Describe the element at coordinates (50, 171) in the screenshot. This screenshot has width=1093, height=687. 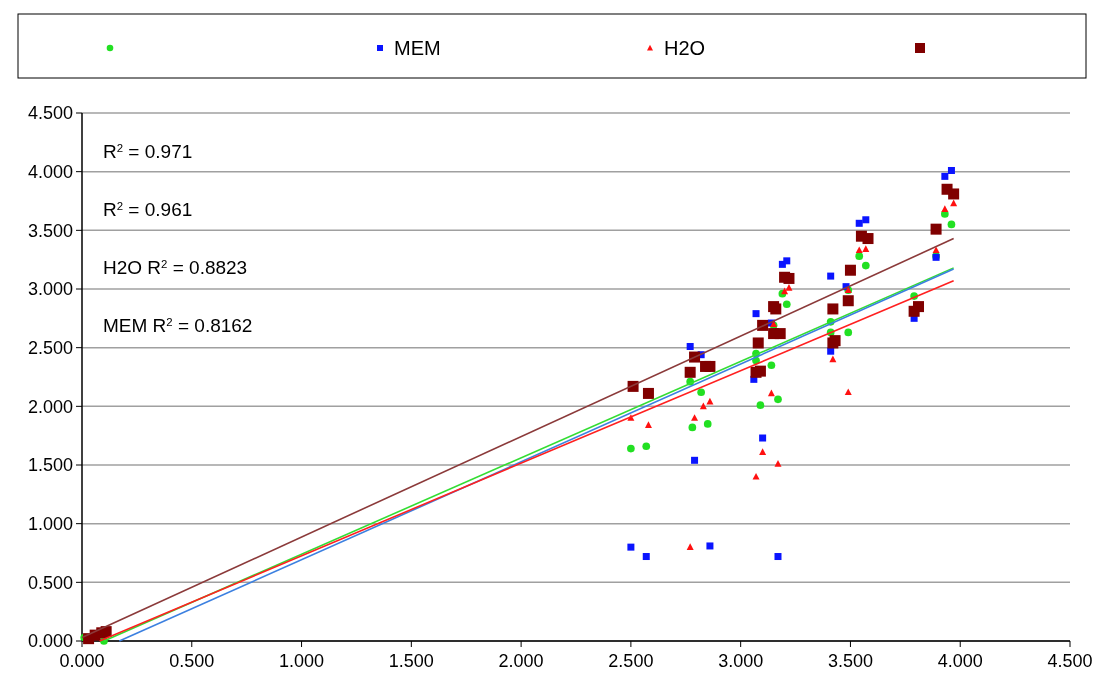
I see `y-tick-label: 4.000` at that location.